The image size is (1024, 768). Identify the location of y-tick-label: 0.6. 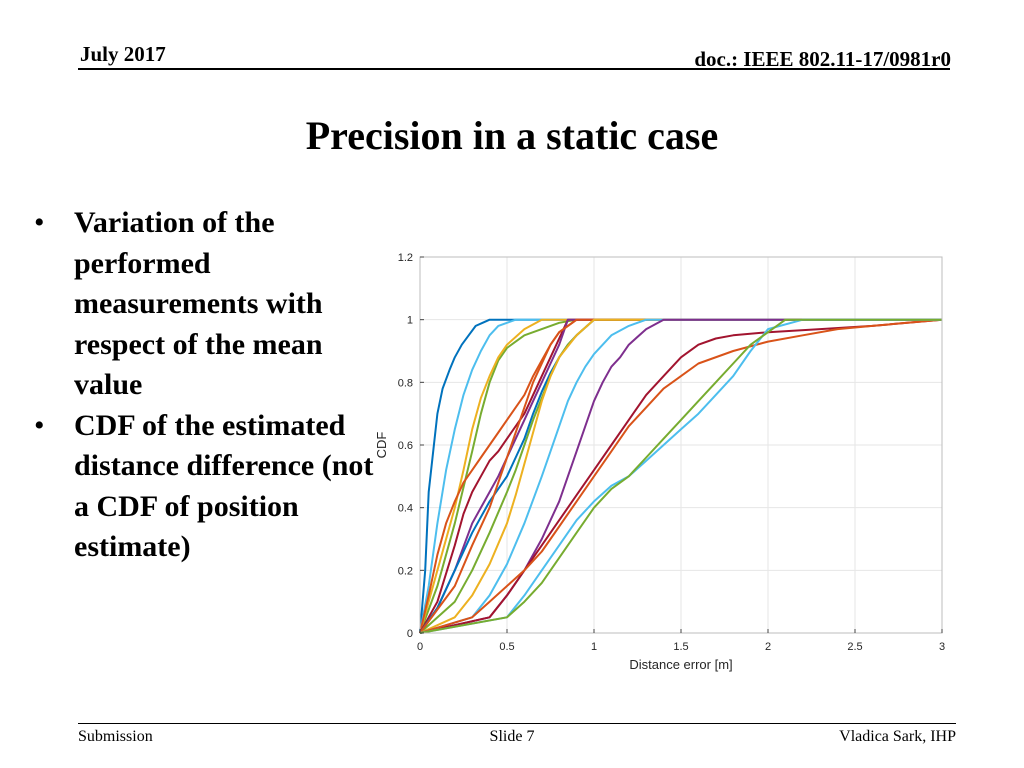
(405, 446).